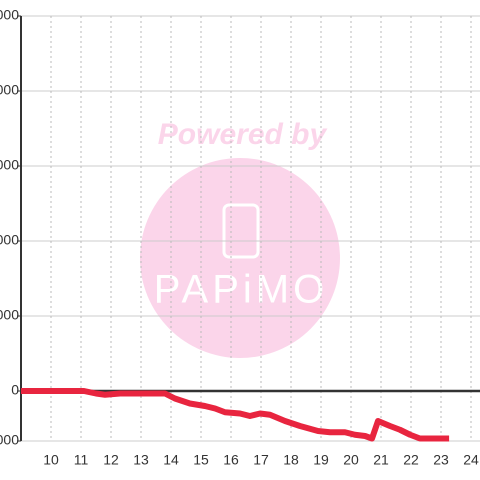  I want to click on y-tick-label: -20,000, so click(9, 440).